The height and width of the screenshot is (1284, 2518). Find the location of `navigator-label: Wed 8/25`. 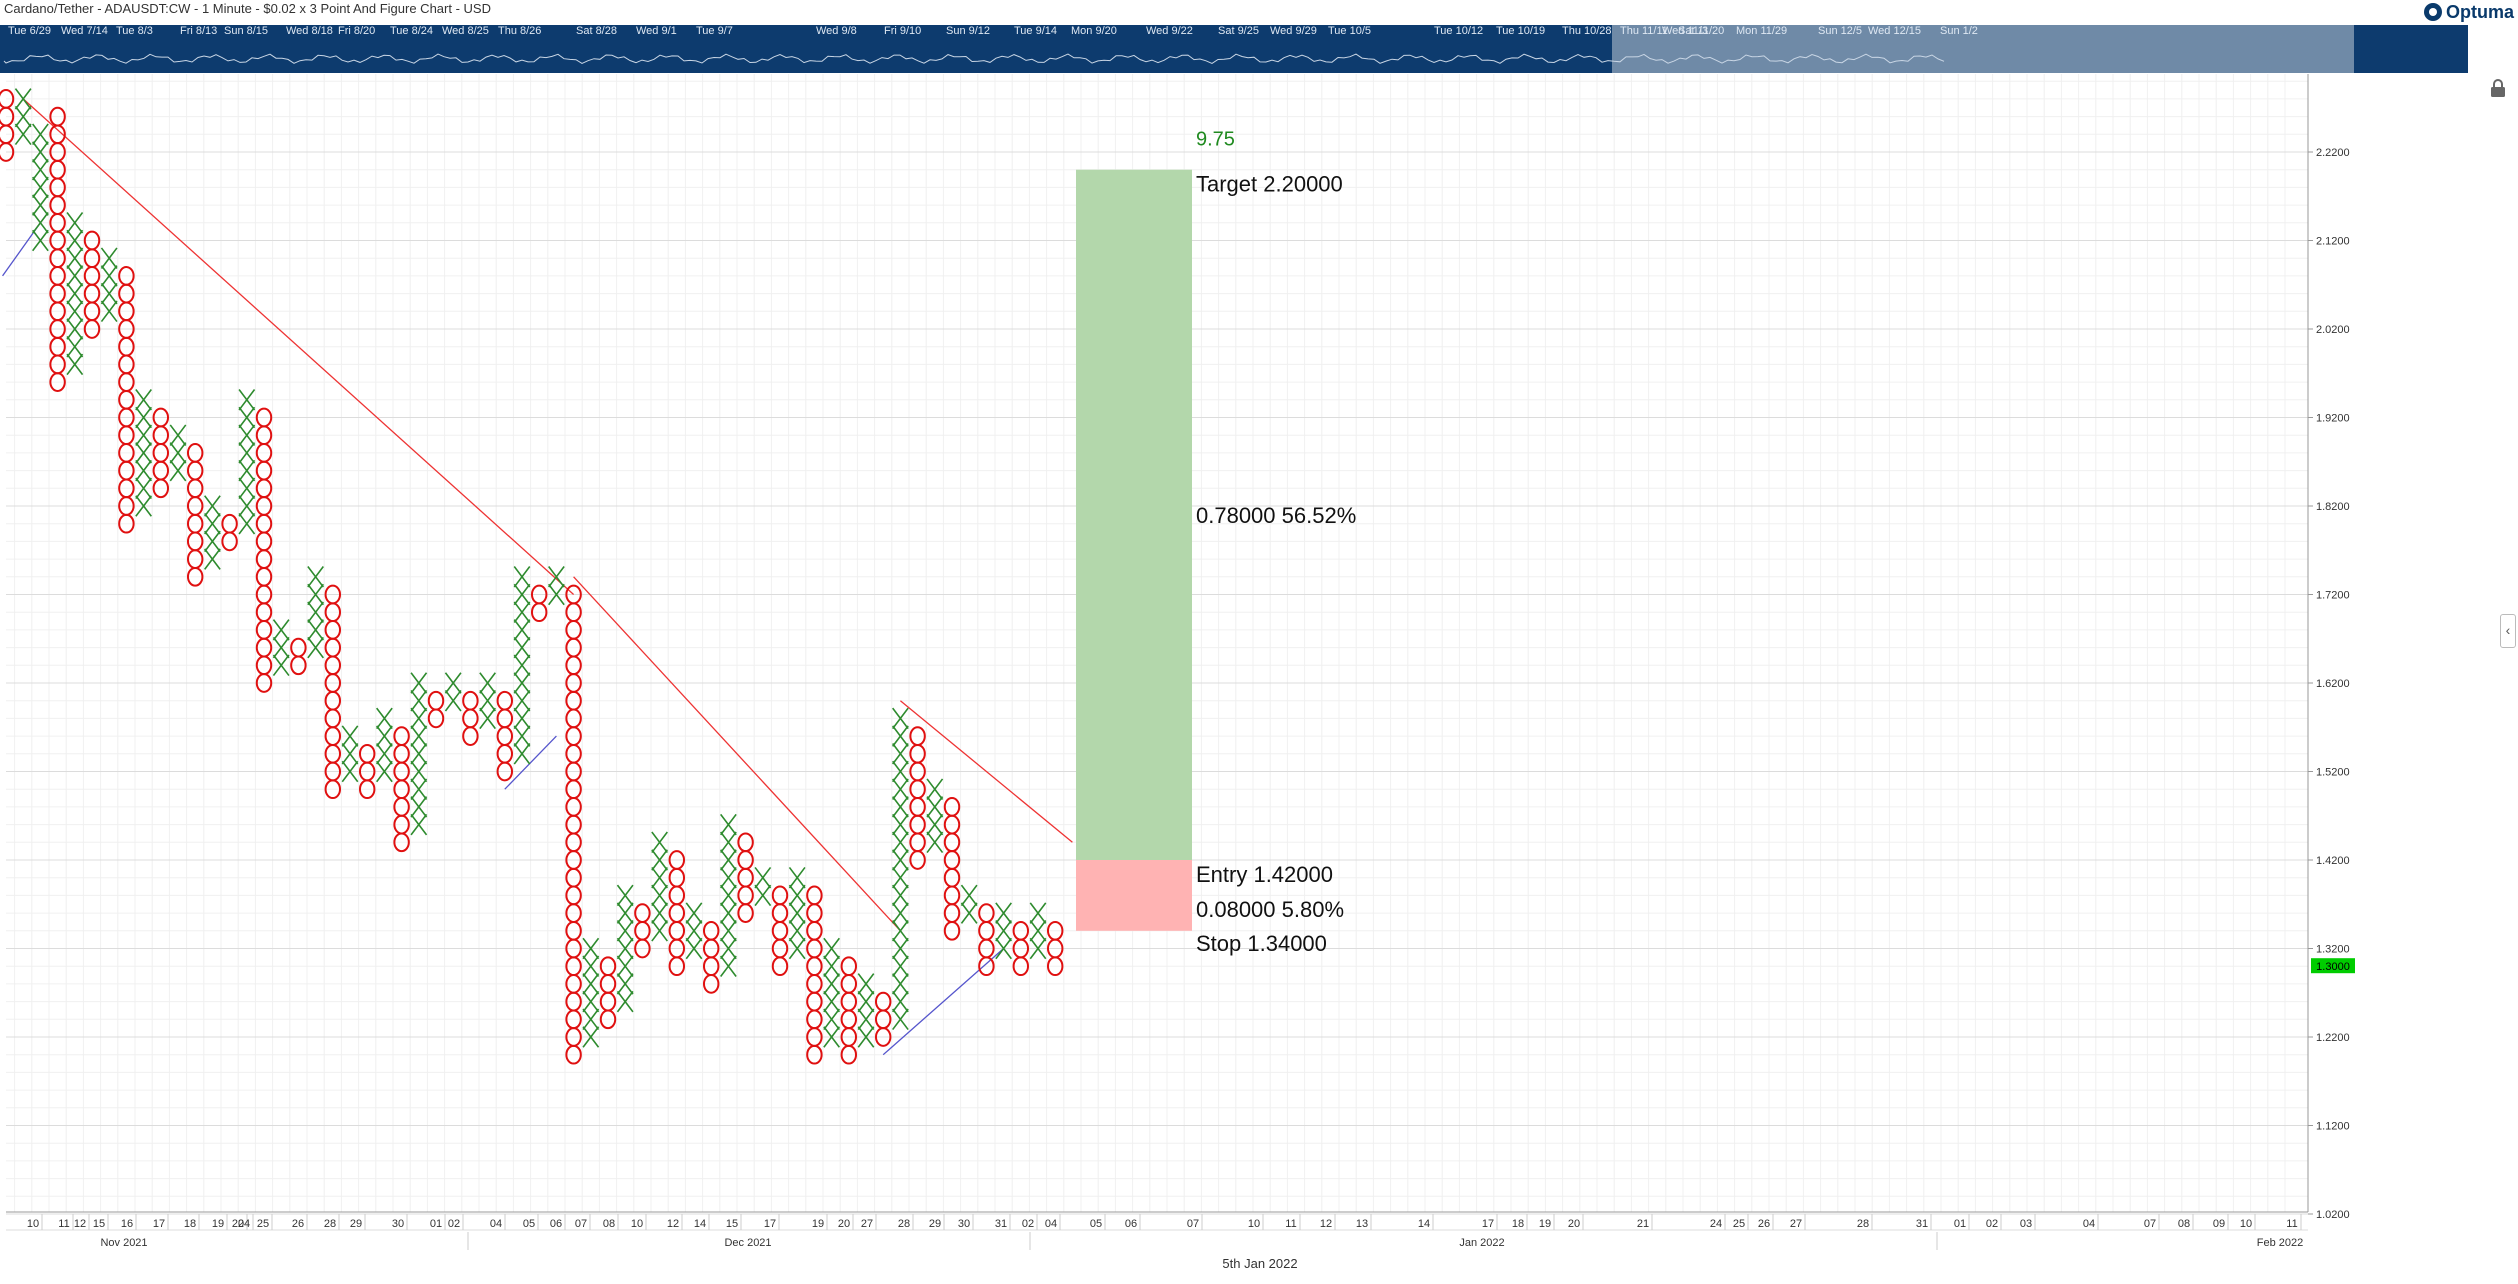

navigator-label: Wed 8/25 is located at coordinates (465, 31).